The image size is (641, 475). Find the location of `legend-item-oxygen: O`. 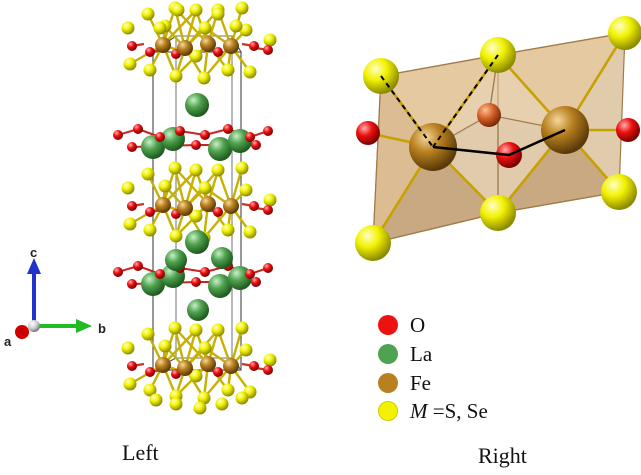

legend-item-oxygen: O is located at coordinates (401, 325).